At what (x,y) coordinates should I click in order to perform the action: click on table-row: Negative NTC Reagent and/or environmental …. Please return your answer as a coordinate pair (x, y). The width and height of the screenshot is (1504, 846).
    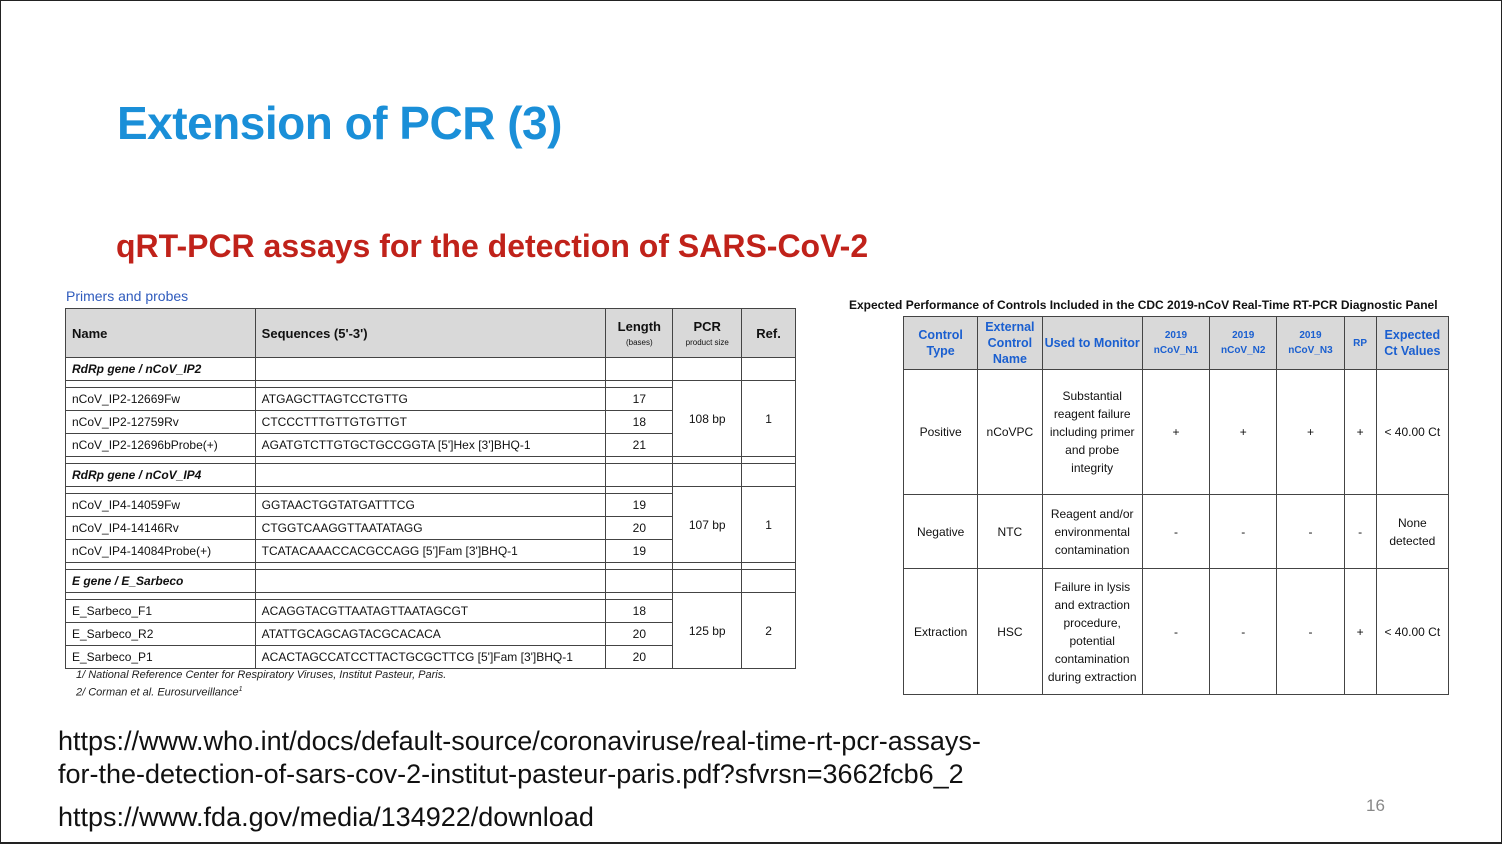
    Looking at the image, I should click on (1176, 531).